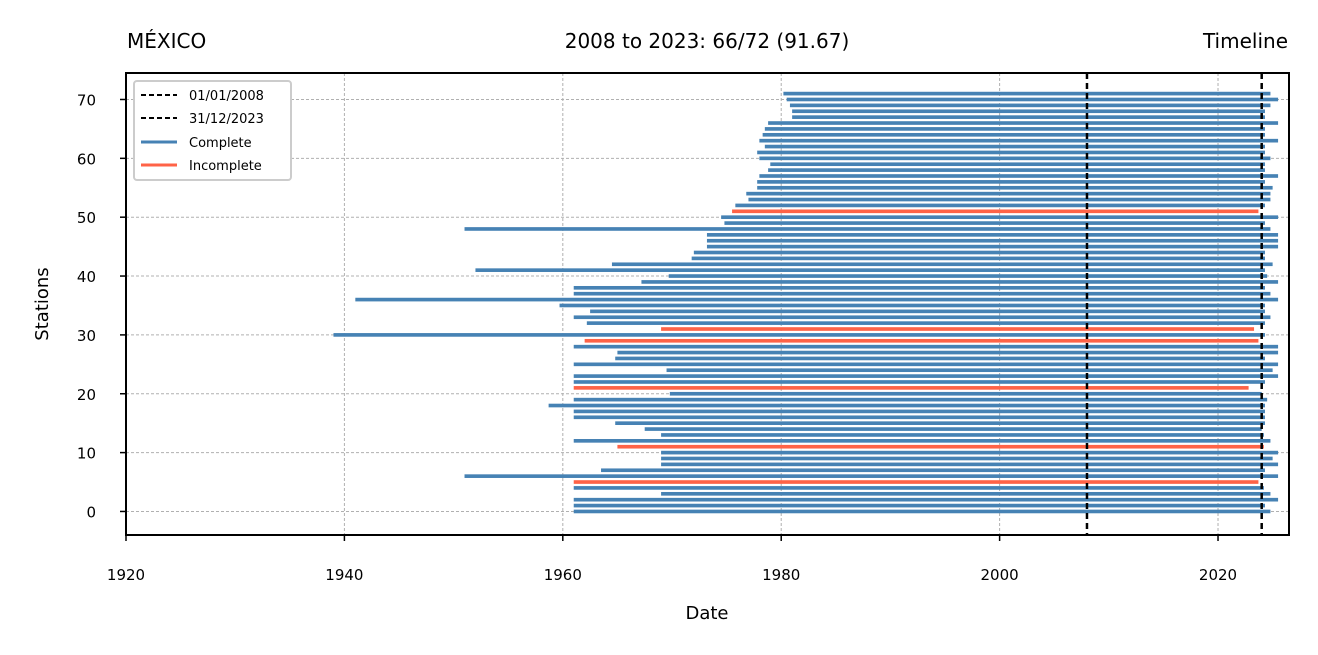 This screenshot has width=1318, height=655. I want to click on y-axis-label: Stations, so click(42, 303).